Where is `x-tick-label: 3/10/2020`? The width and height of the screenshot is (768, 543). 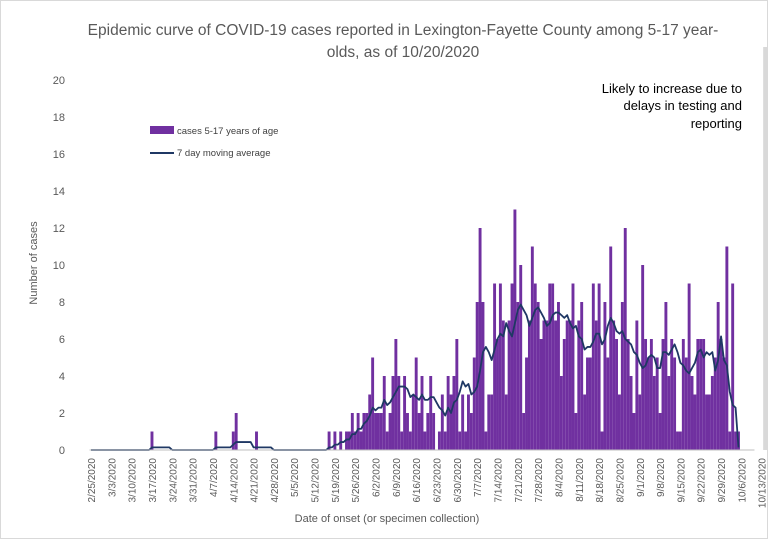
x-tick-label: 3/10/2020 is located at coordinates (133, 480).